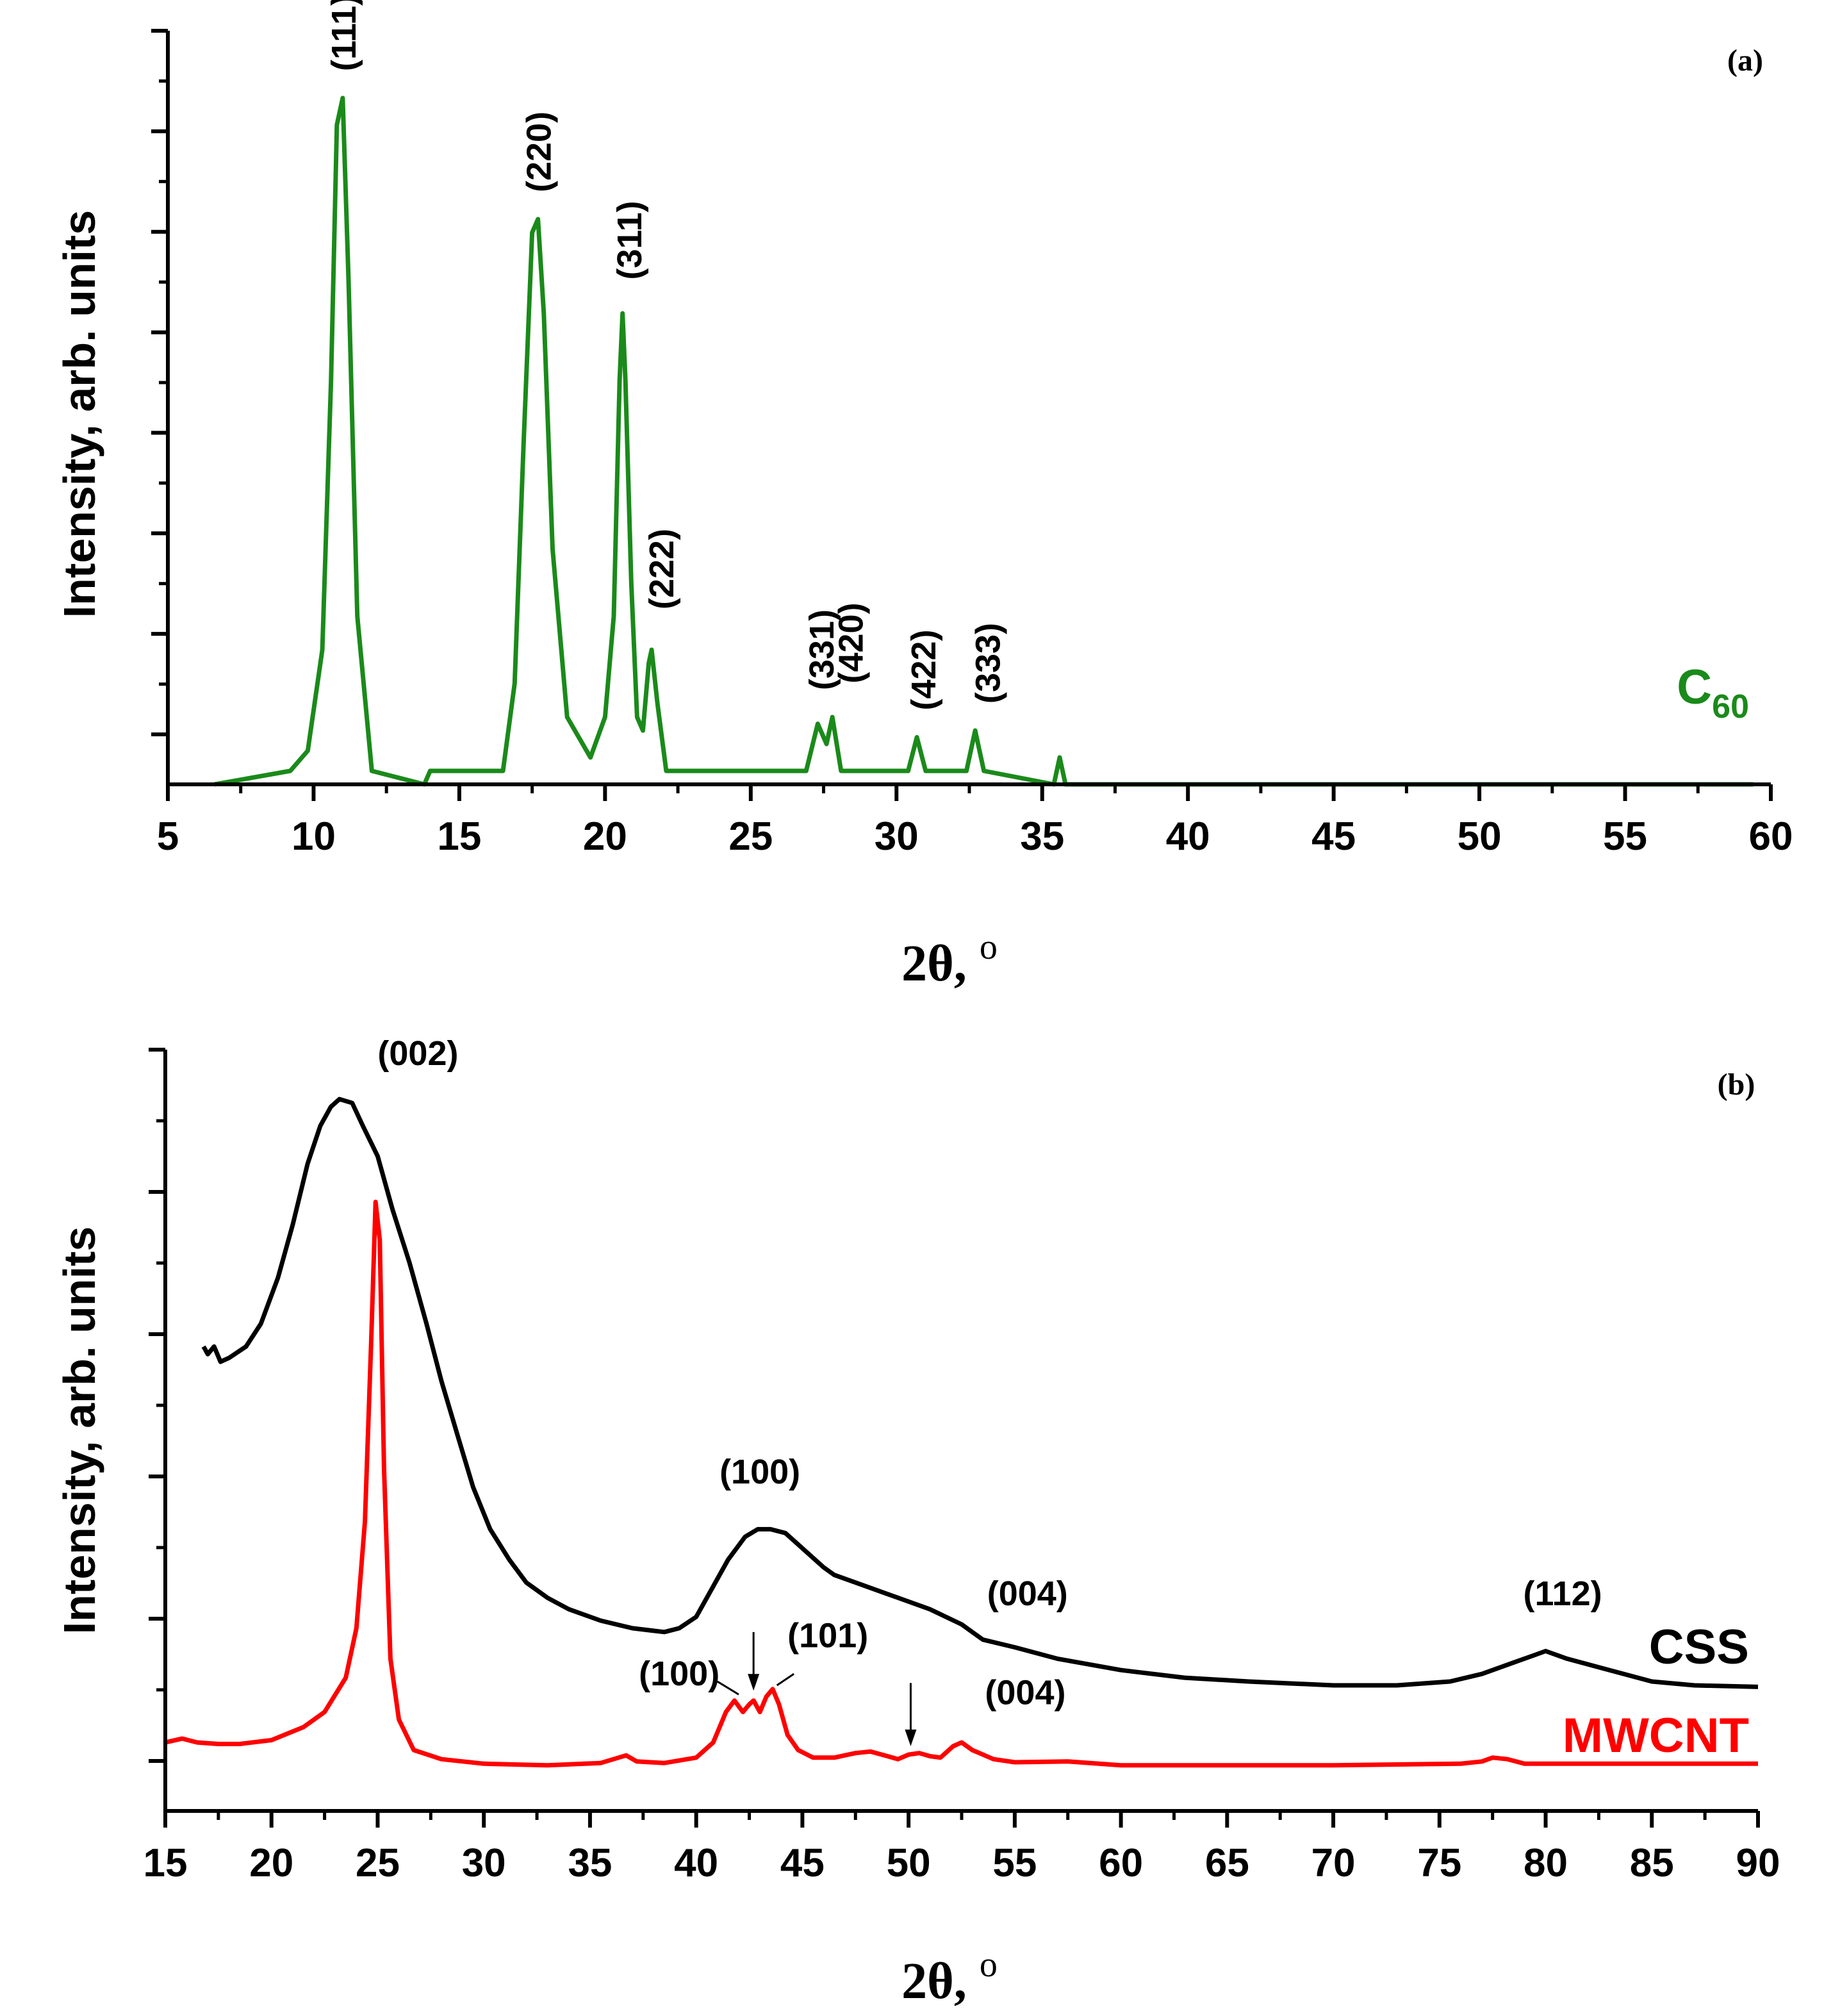  I want to click on peak-label: (111), so click(344, 35).